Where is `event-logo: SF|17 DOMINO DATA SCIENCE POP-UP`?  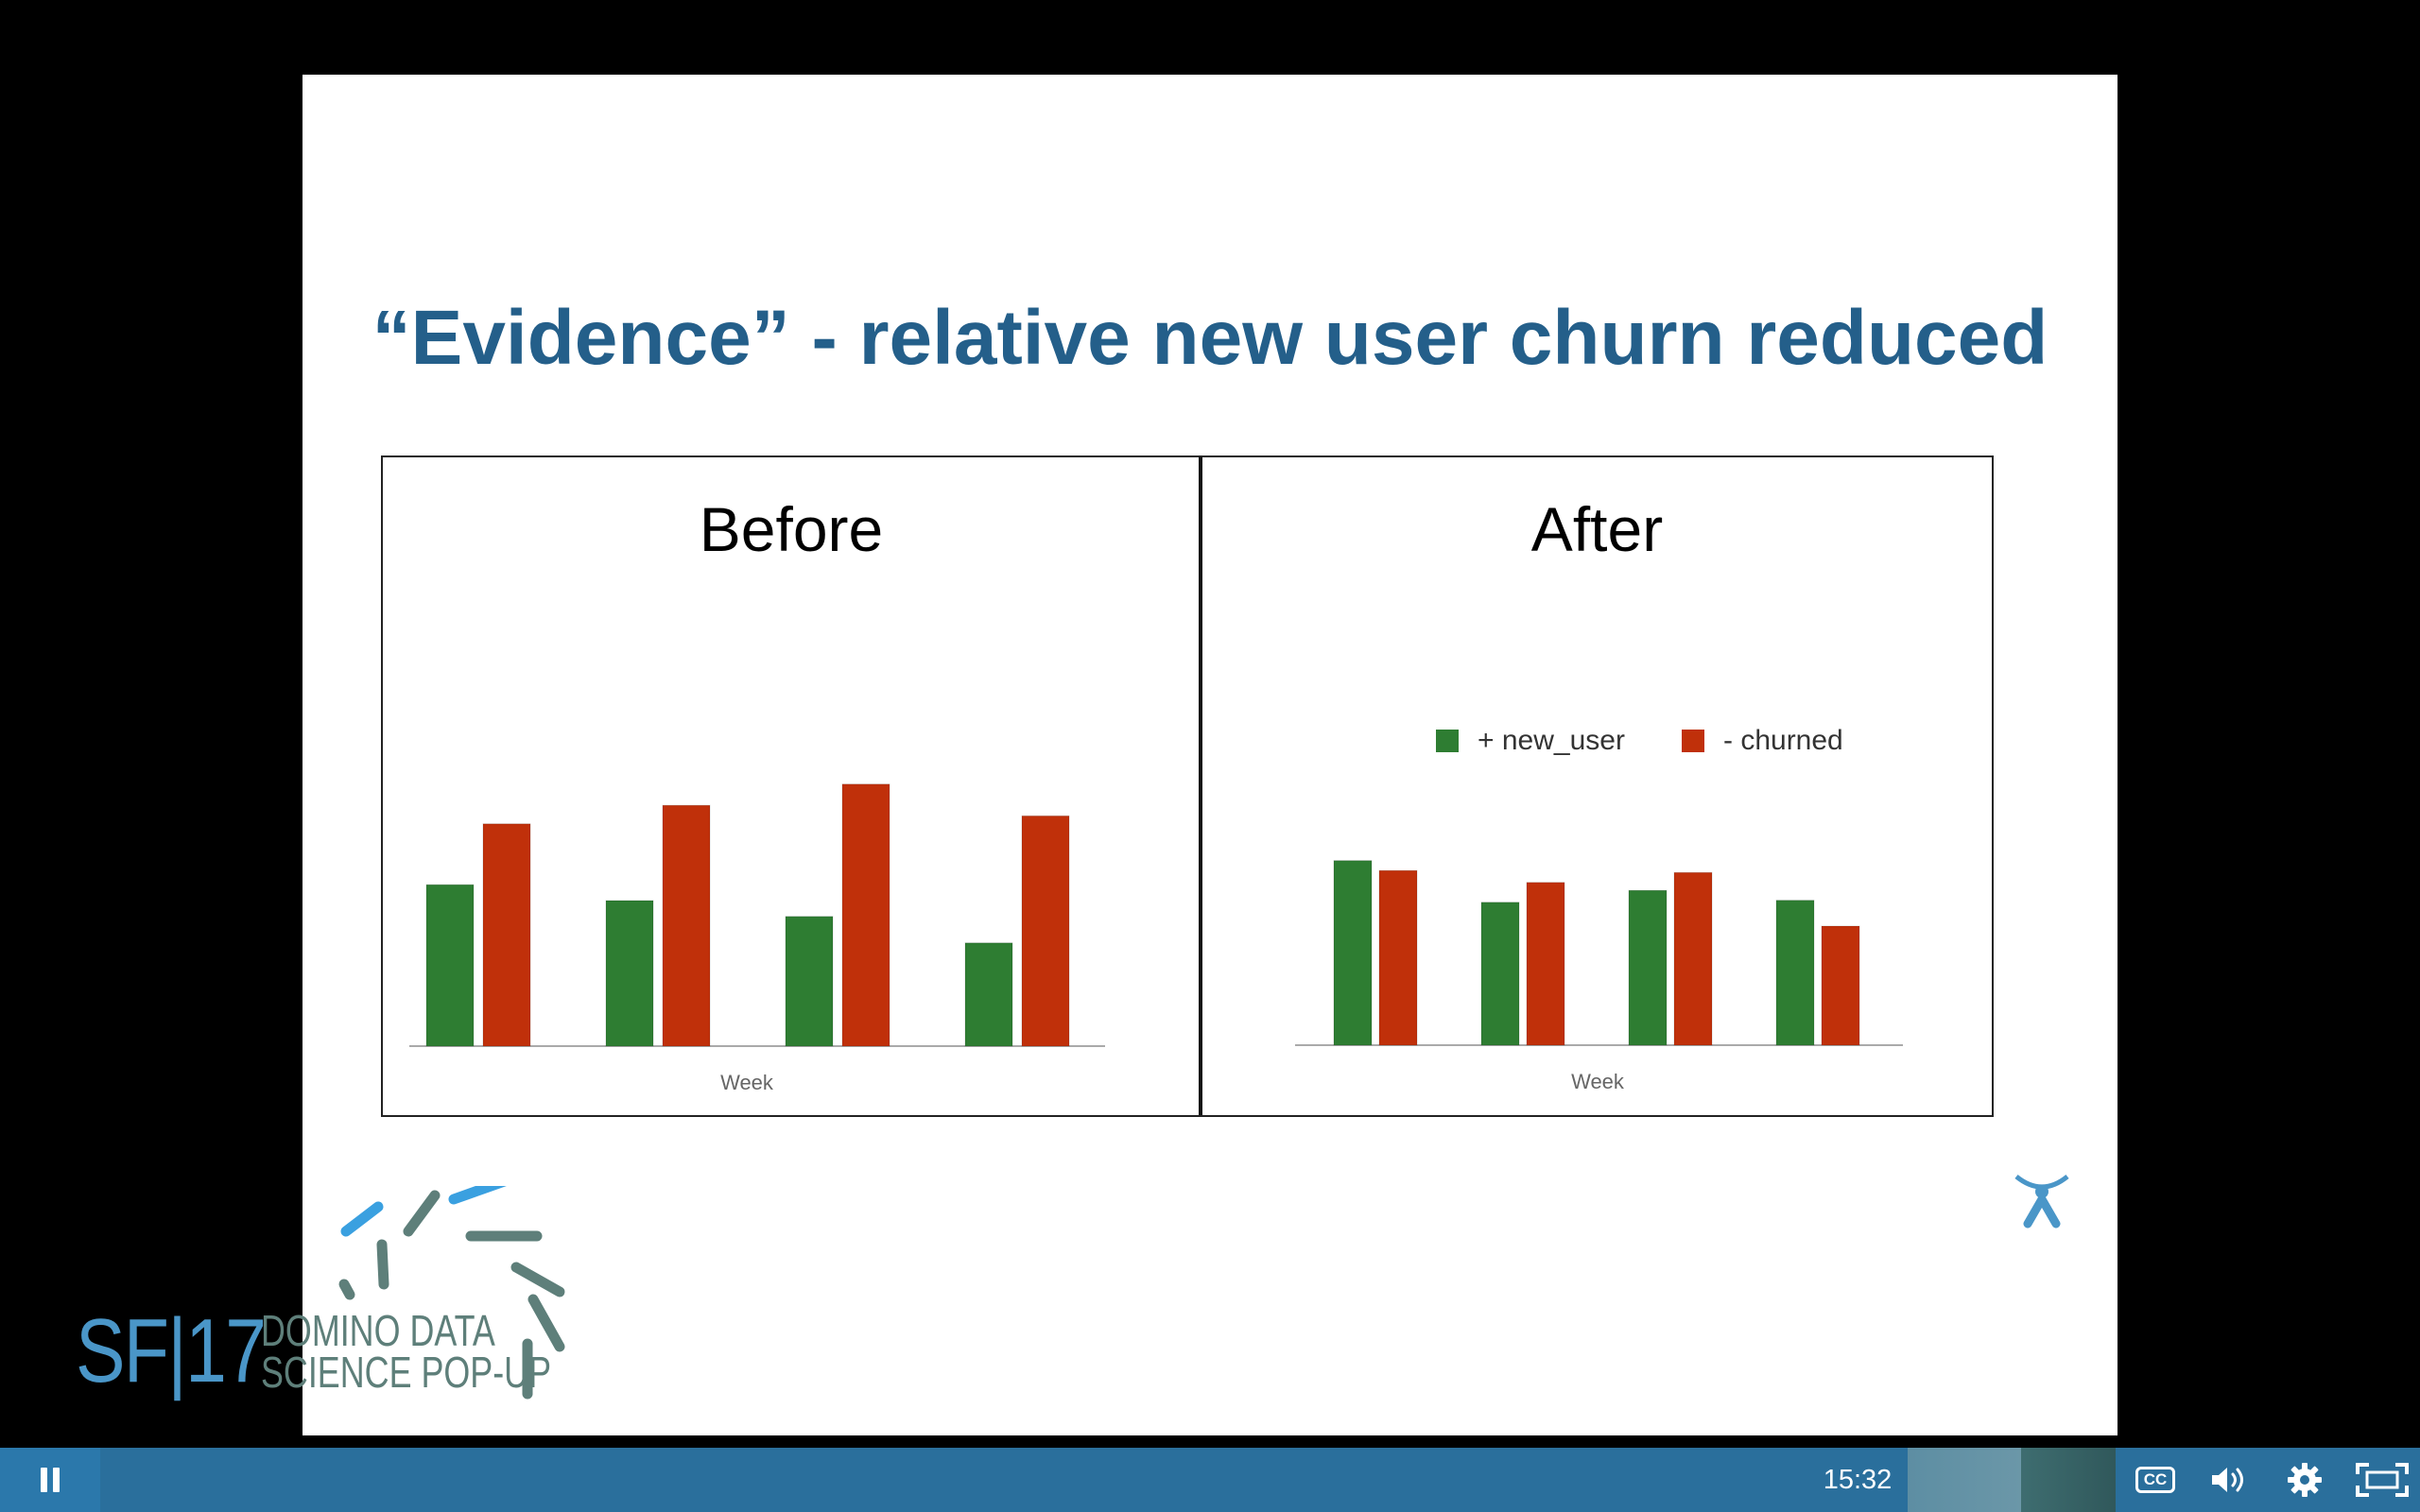
event-logo: SF|17 DOMINO DATA SCIENCE POP-UP is located at coordinates (341, 1299).